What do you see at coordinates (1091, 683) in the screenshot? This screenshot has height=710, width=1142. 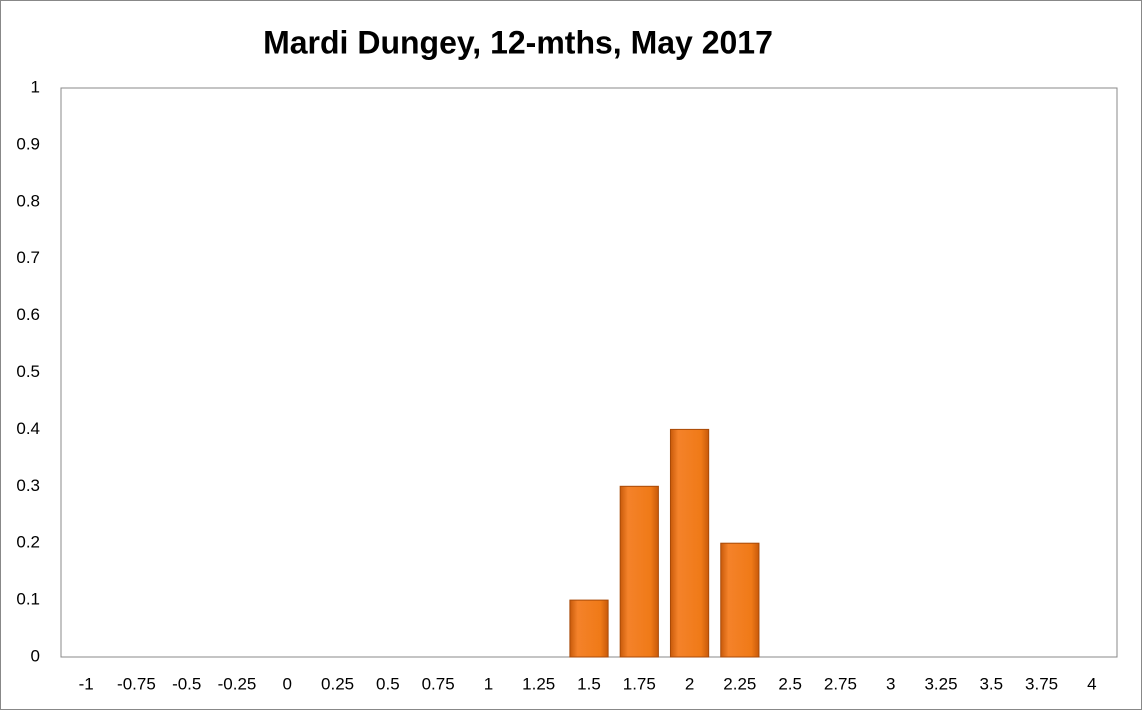 I see `x-tick-label: 4` at bounding box center [1091, 683].